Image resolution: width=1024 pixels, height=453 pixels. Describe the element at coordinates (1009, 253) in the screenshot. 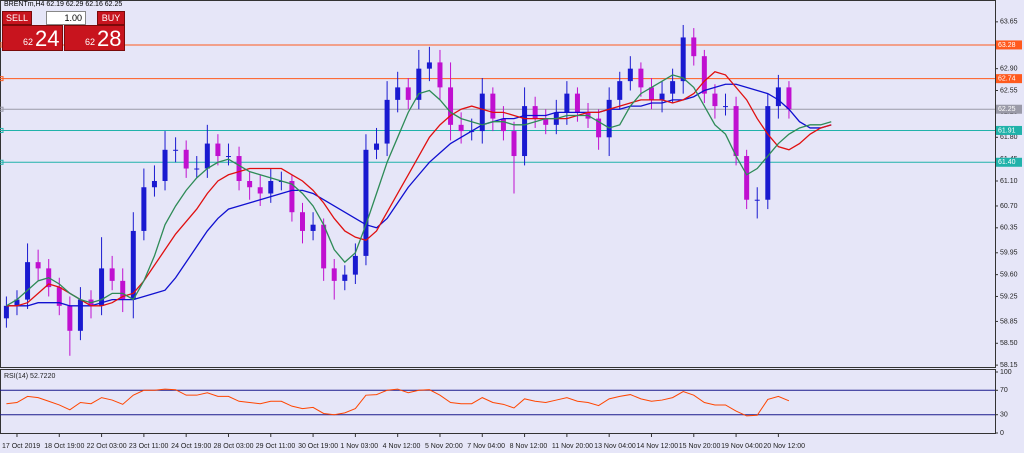

I see `y-tick-label: 59.95` at that location.